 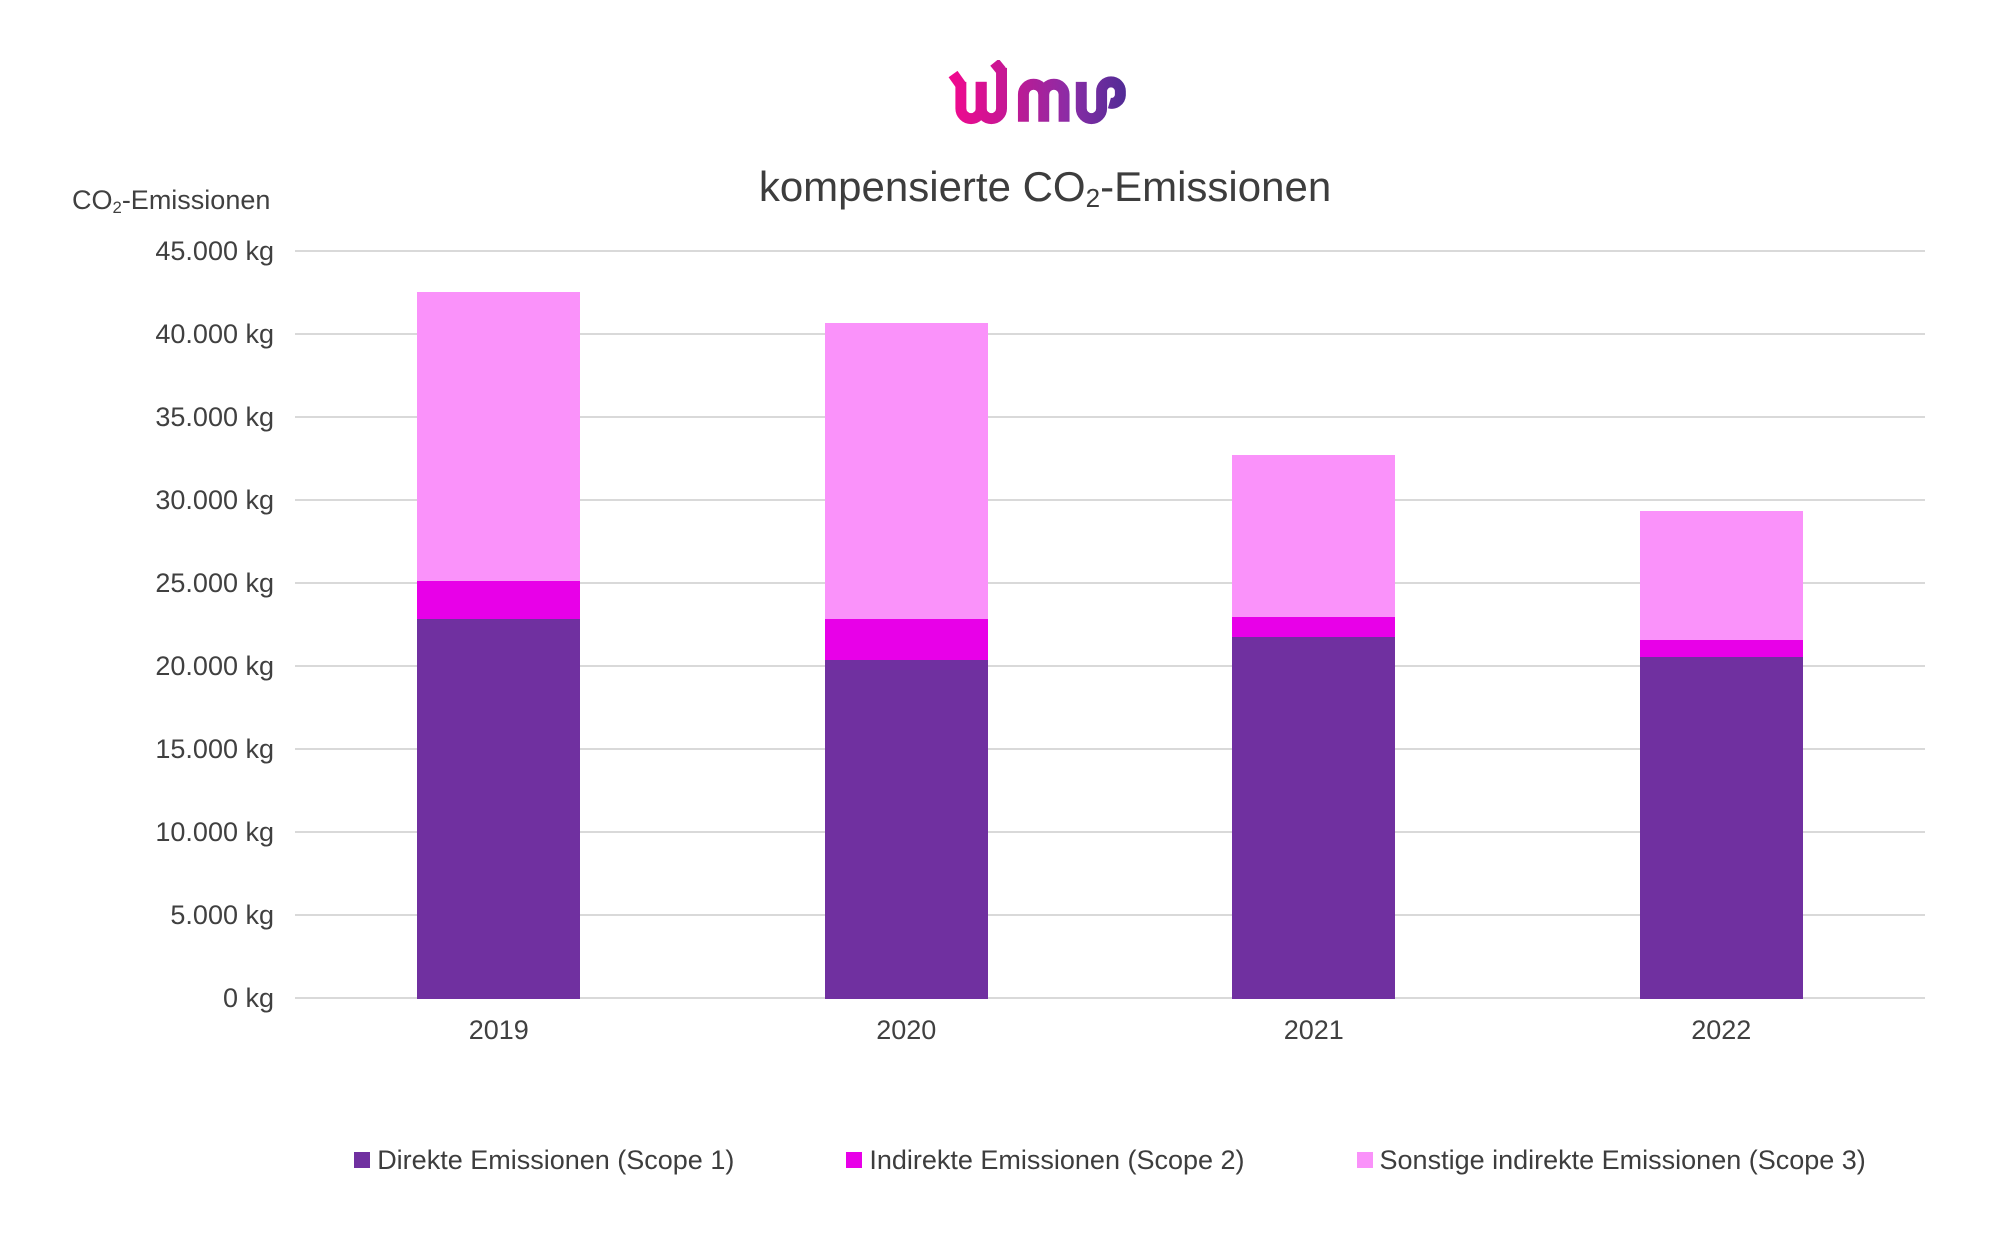 What do you see at coordinates (214, 334) in the screenshot?
I see `y-tick-label: 40.000 kg` at bounding box center [214, 334].